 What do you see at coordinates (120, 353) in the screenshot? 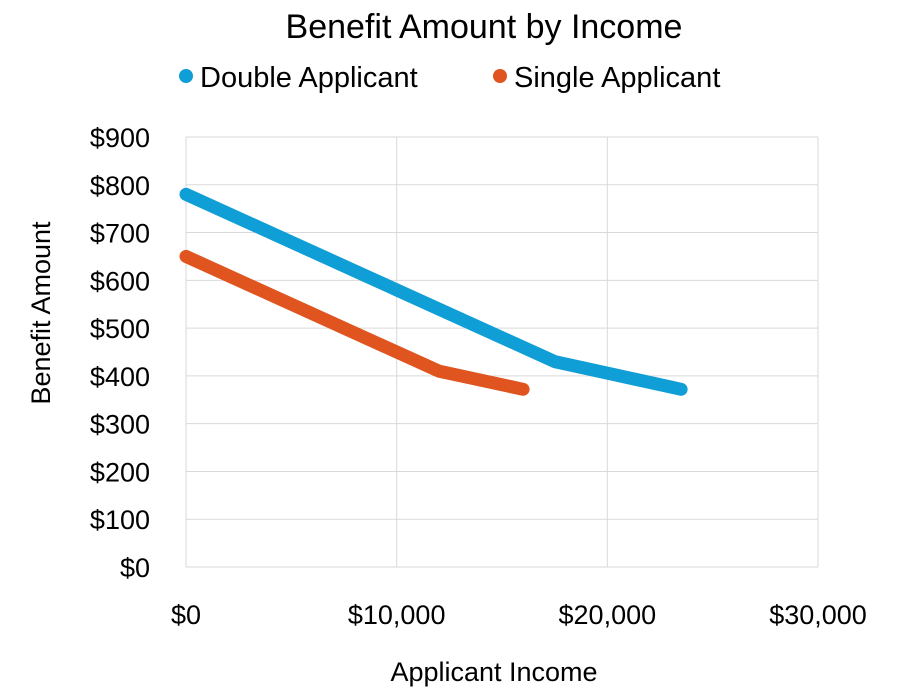
I see `y-axis-ticks: $0 $100 $200 $300 $400 $500 $600 $700 $800 $900` at bounding box center [120, 353].